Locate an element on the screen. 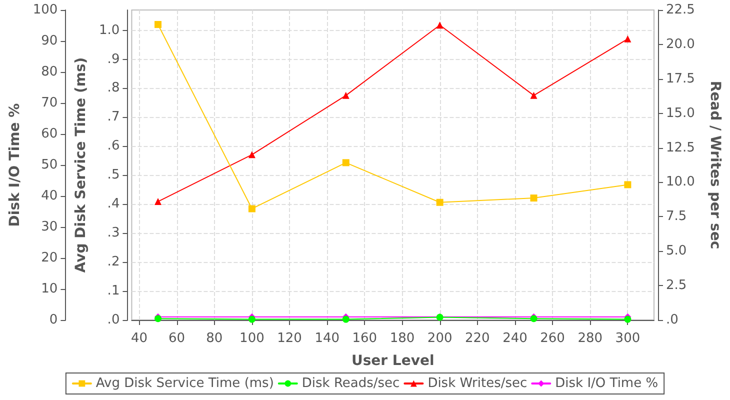  y3-tick-label: 10.0 is located at coordinates (680, 182).